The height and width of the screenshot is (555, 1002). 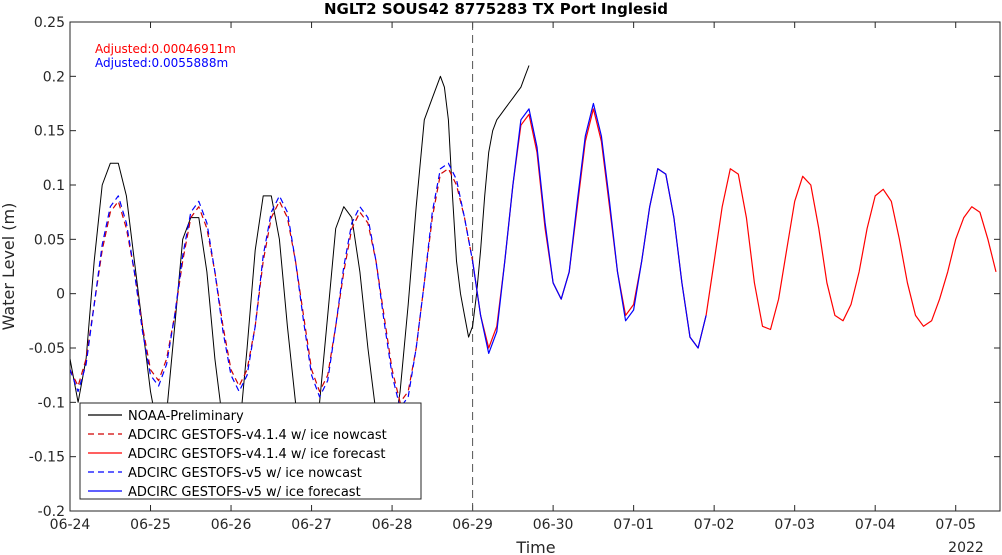 What do you see at coordinates (955, 525) in the screenshot?
I see `x-tick-label: 07-05` at bounding box center [955, 525].